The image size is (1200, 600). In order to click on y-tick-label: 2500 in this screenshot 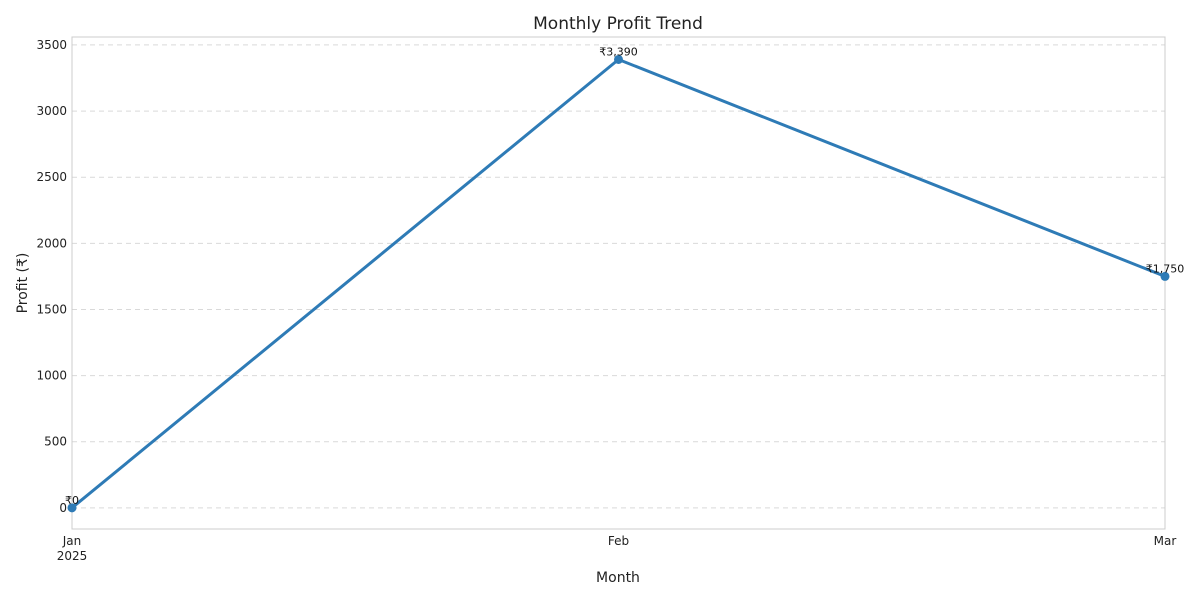, I will do `click(51, 177)`.